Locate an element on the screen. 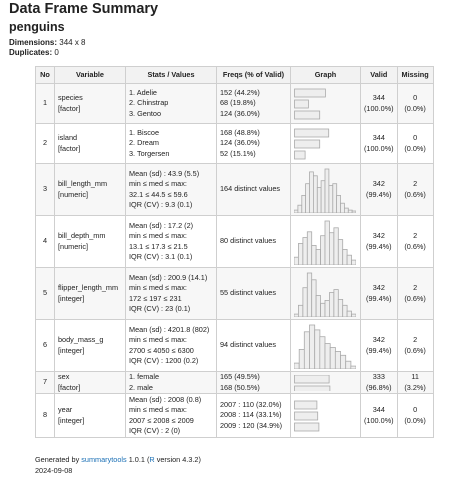  version-text: 1.0.1 ( is located at coordinates (138, 459).